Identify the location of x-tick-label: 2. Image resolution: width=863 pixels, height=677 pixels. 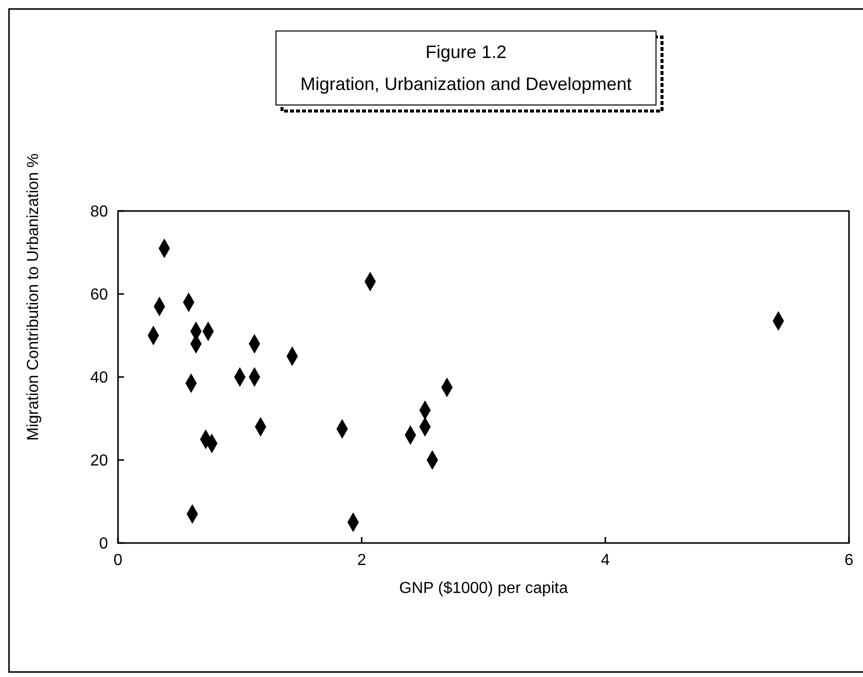
(361, 560).